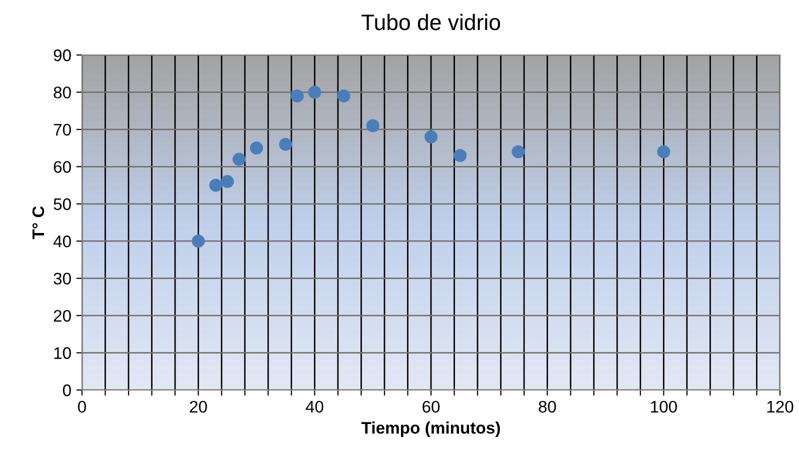 This screenshot has height=455, width=799. What do you see at coordinates (198, 406) in the screenshot?
I see `x-tick-label: 20` at bounding box center [198, 406].